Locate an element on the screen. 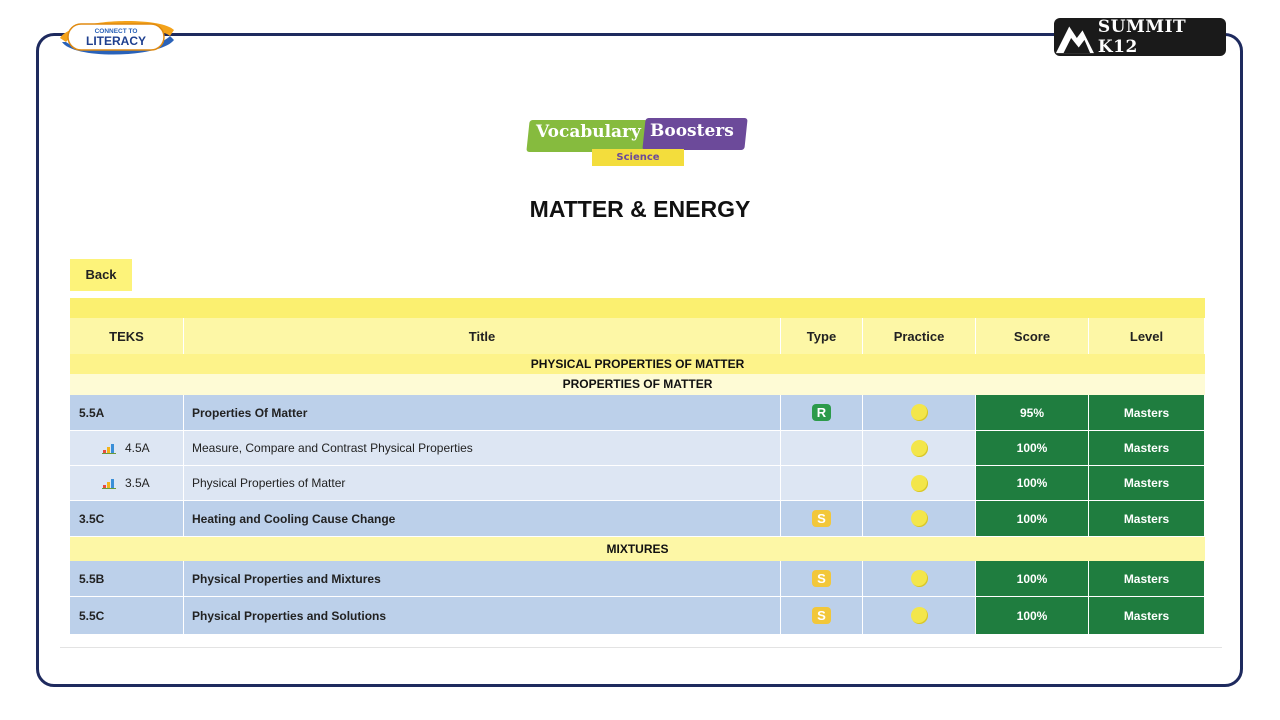 This screenshot has width=1280, height=720. col-header-title: Title is located at coordinates (482, 336).